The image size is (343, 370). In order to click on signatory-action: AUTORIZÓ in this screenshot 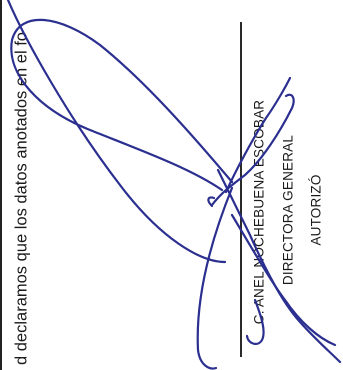, I will do `click(316, 210)`.